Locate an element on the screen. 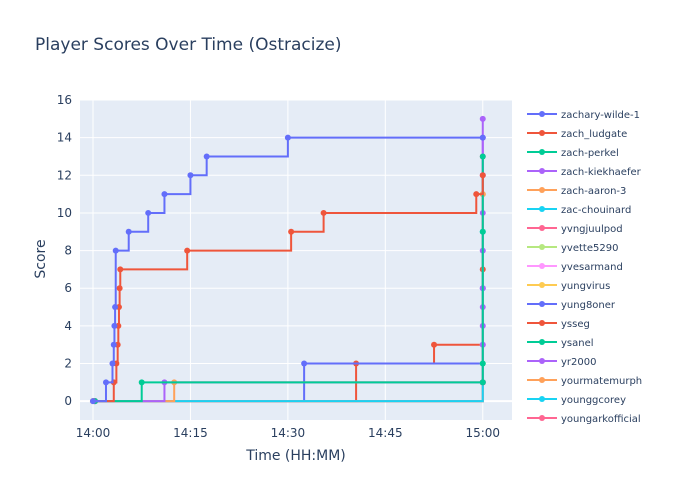  legend-item: younggcorey is located at coordinates (576, 400).